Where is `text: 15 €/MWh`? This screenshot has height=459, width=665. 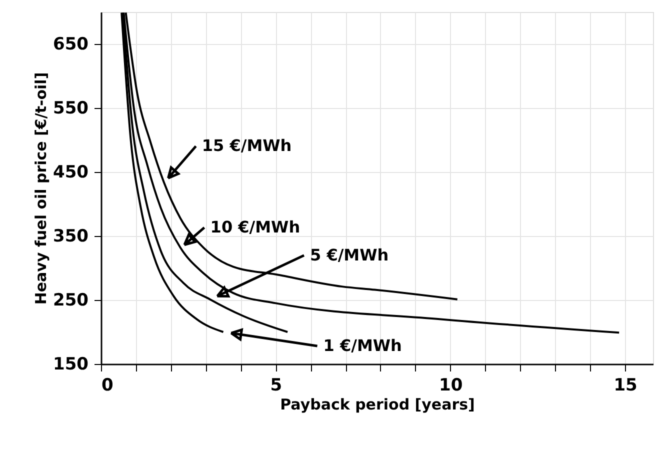 text: 15 €/MWh is located at coordinates (247, 146).